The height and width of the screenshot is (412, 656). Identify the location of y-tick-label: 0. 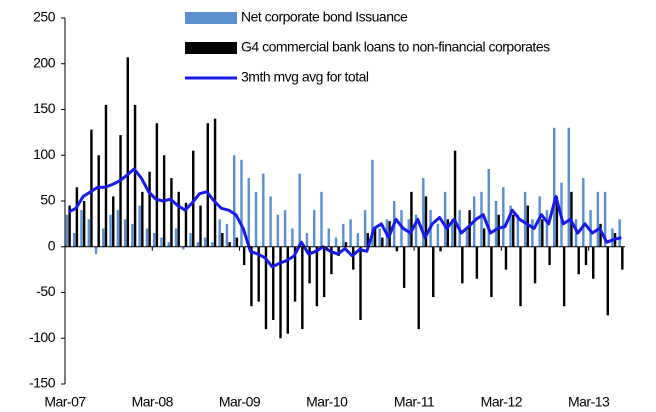
(52, 245).